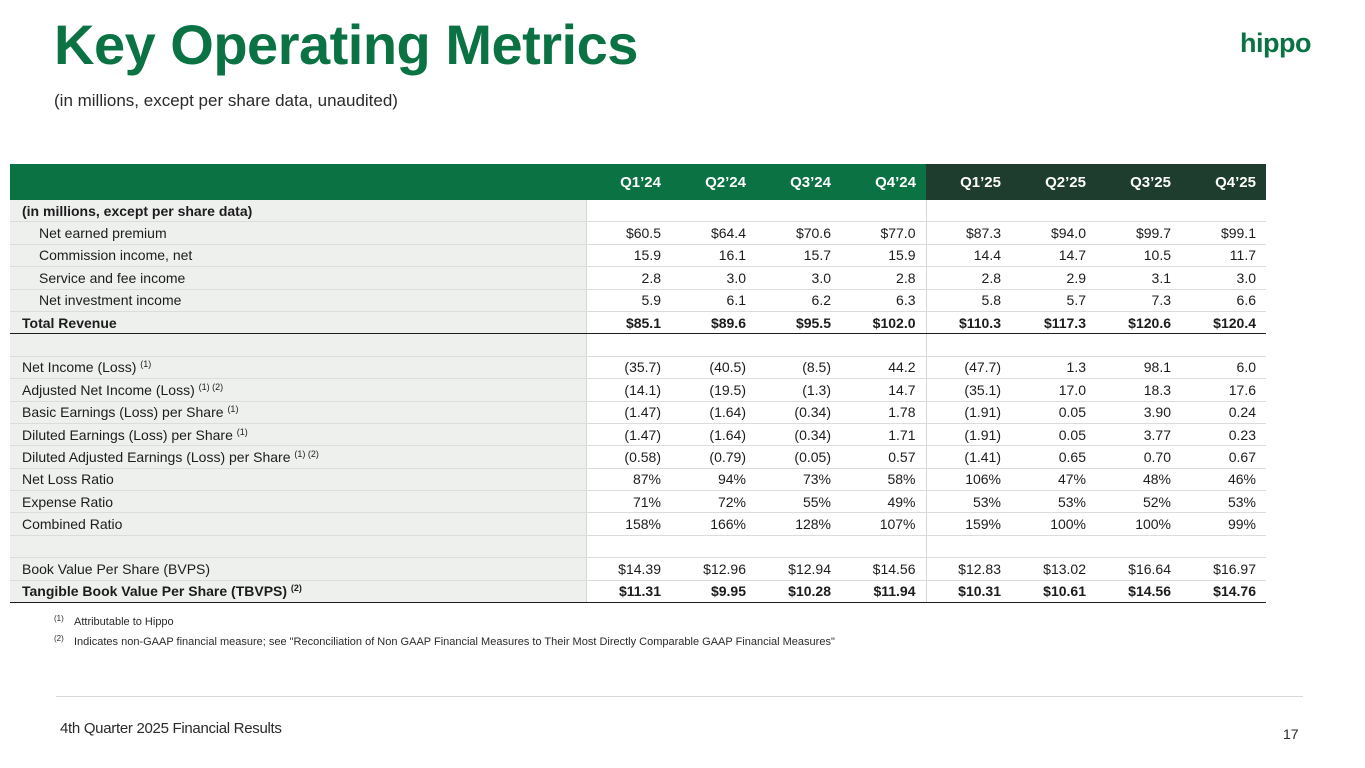 The image size is (1365, 768). Describe the element at coordinates (679, 696) in the screenshot. I see `footer-divider` at that location.